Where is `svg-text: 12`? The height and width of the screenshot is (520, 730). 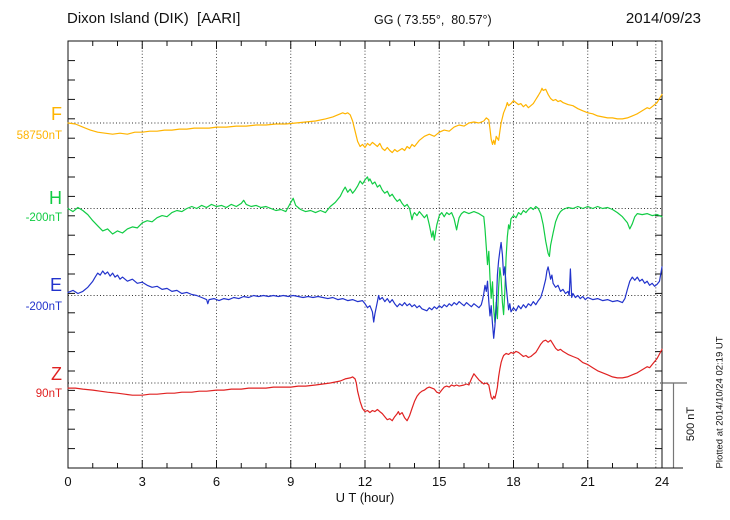 svg-text: 12 is located at coordinates (365, 481).